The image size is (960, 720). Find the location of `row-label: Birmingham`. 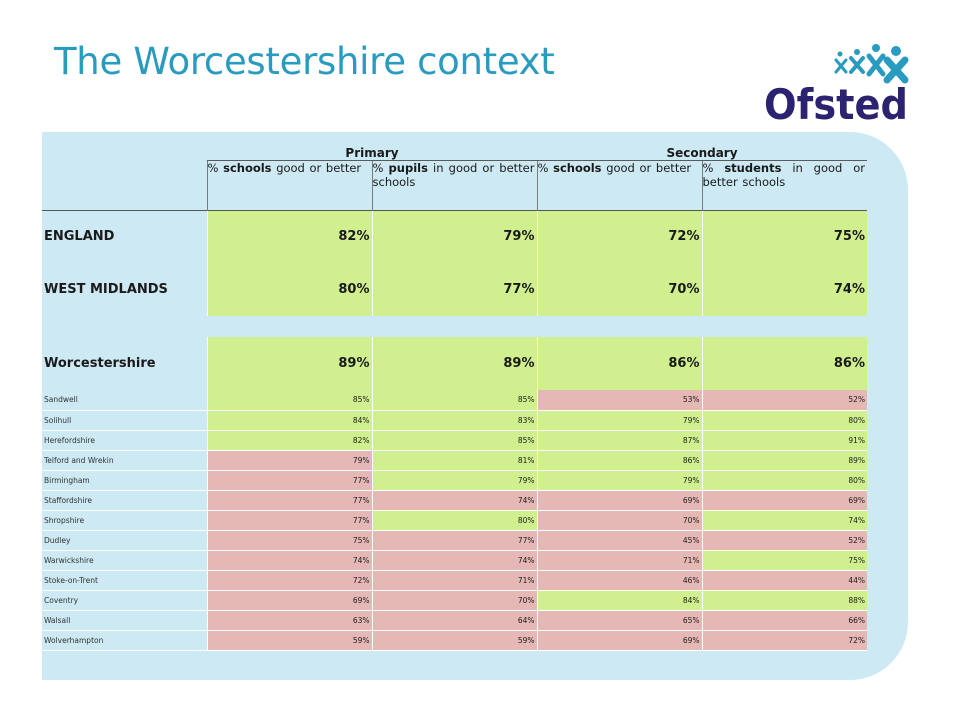

row-label: Birmingham is located at coordinates (124, 480).